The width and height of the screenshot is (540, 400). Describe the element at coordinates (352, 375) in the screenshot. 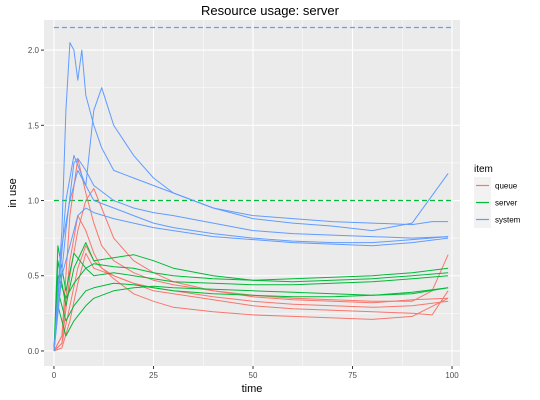

I see `x-tick-label: 75` at that location.